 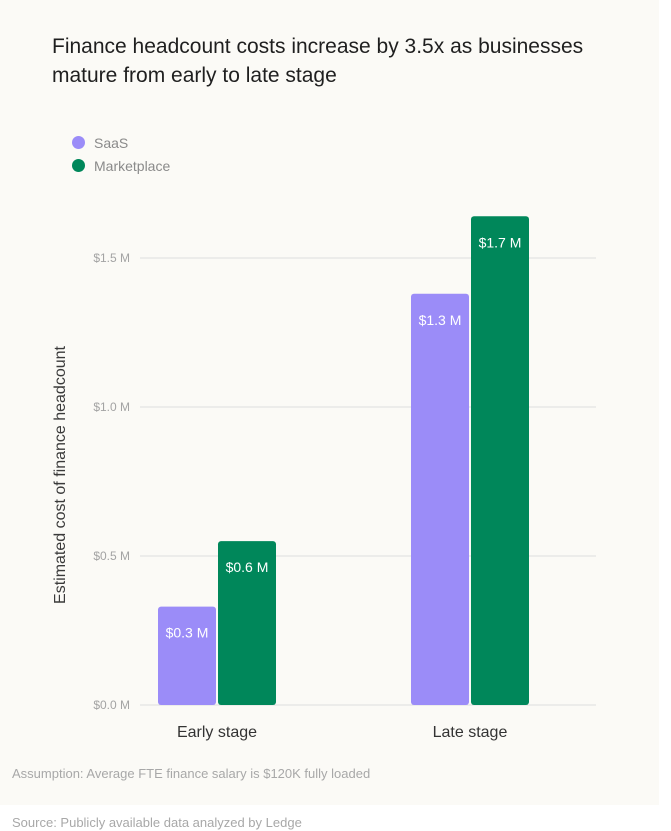 I want to click on legend-item-marketplace: Marketplace, so click(x=121, y=165).